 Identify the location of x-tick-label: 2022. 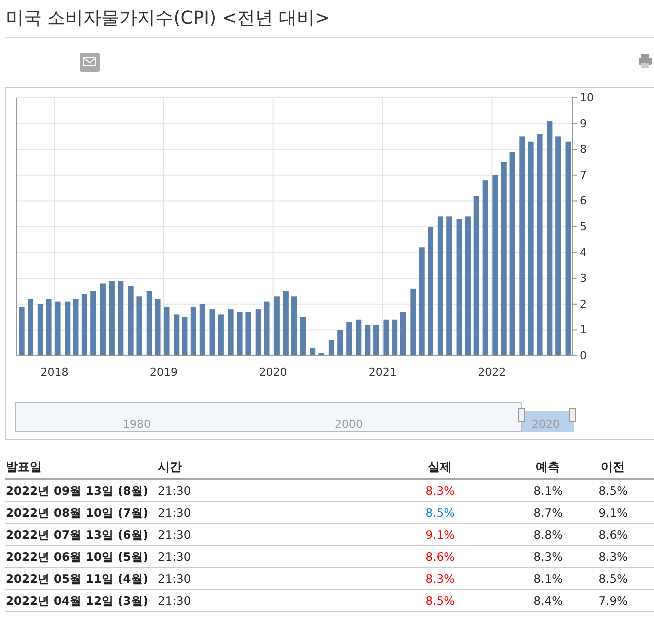
(492, 372).